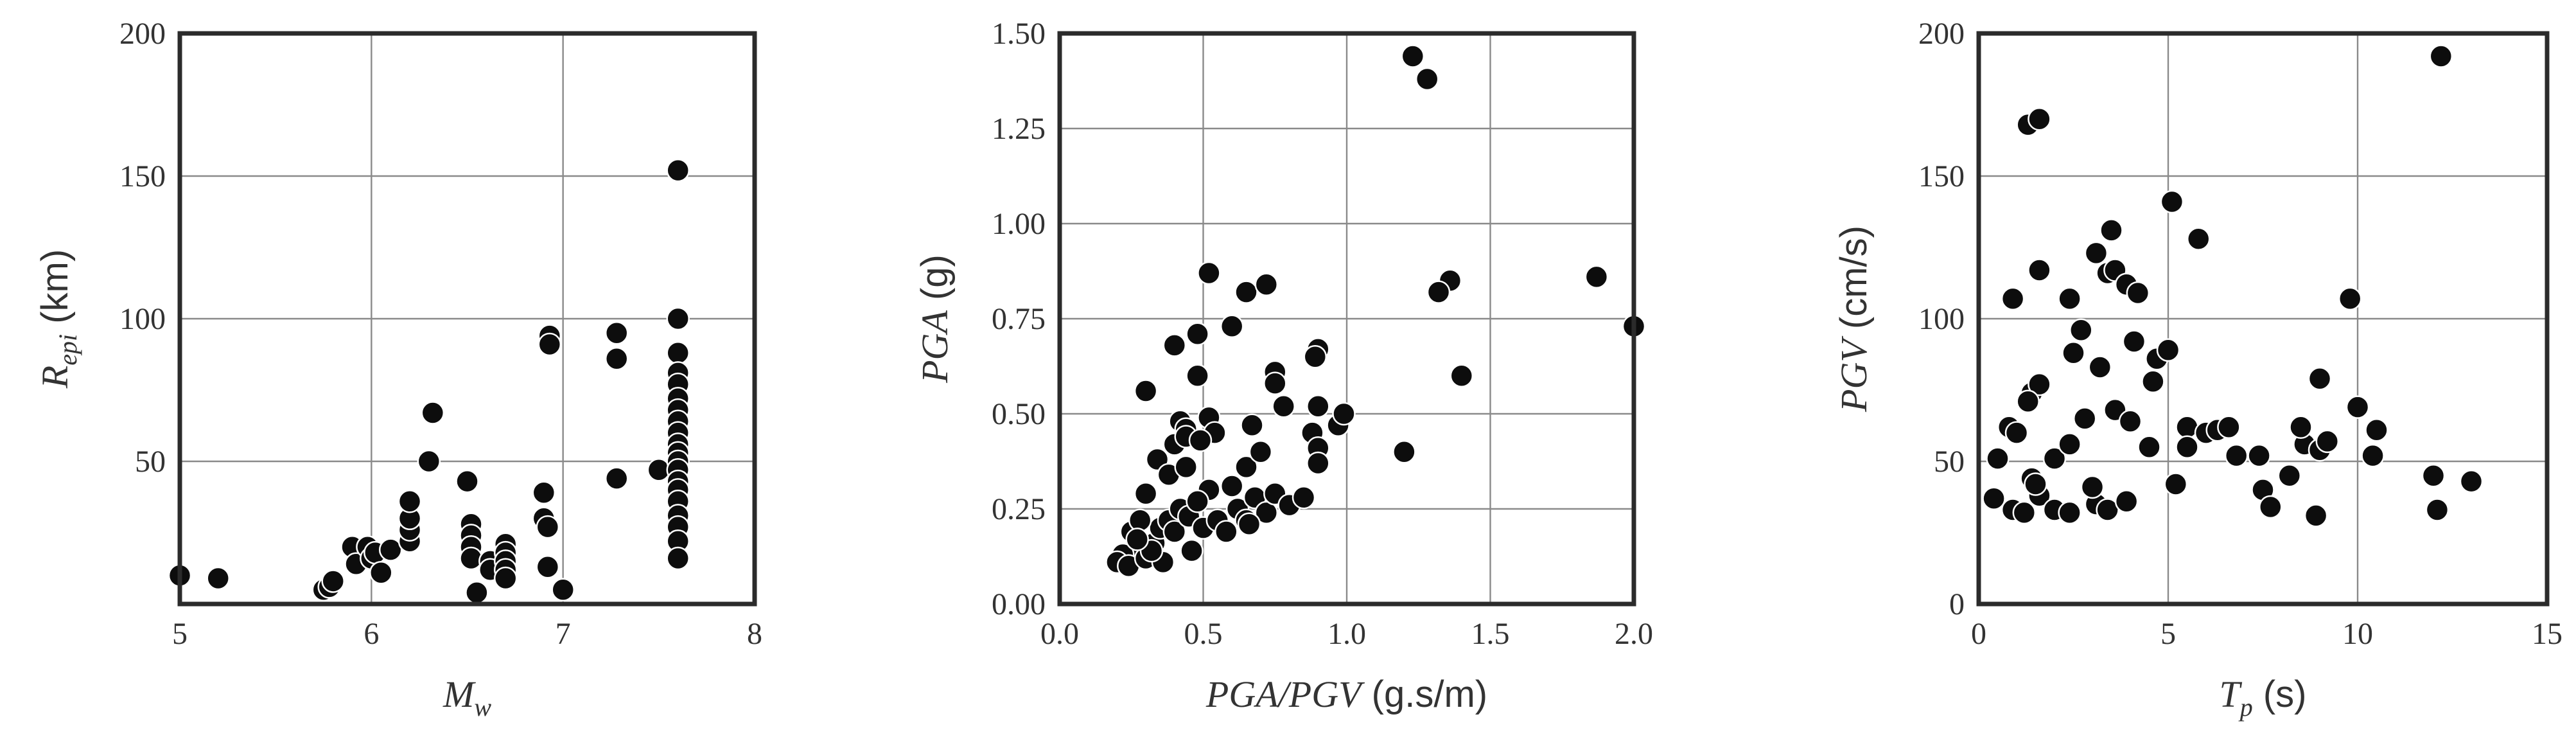 This screenshot has width=2576, height=746. Describe the element at coordinates (55, 377) in the screenshot. I see `axis-label-main: R` at that location.